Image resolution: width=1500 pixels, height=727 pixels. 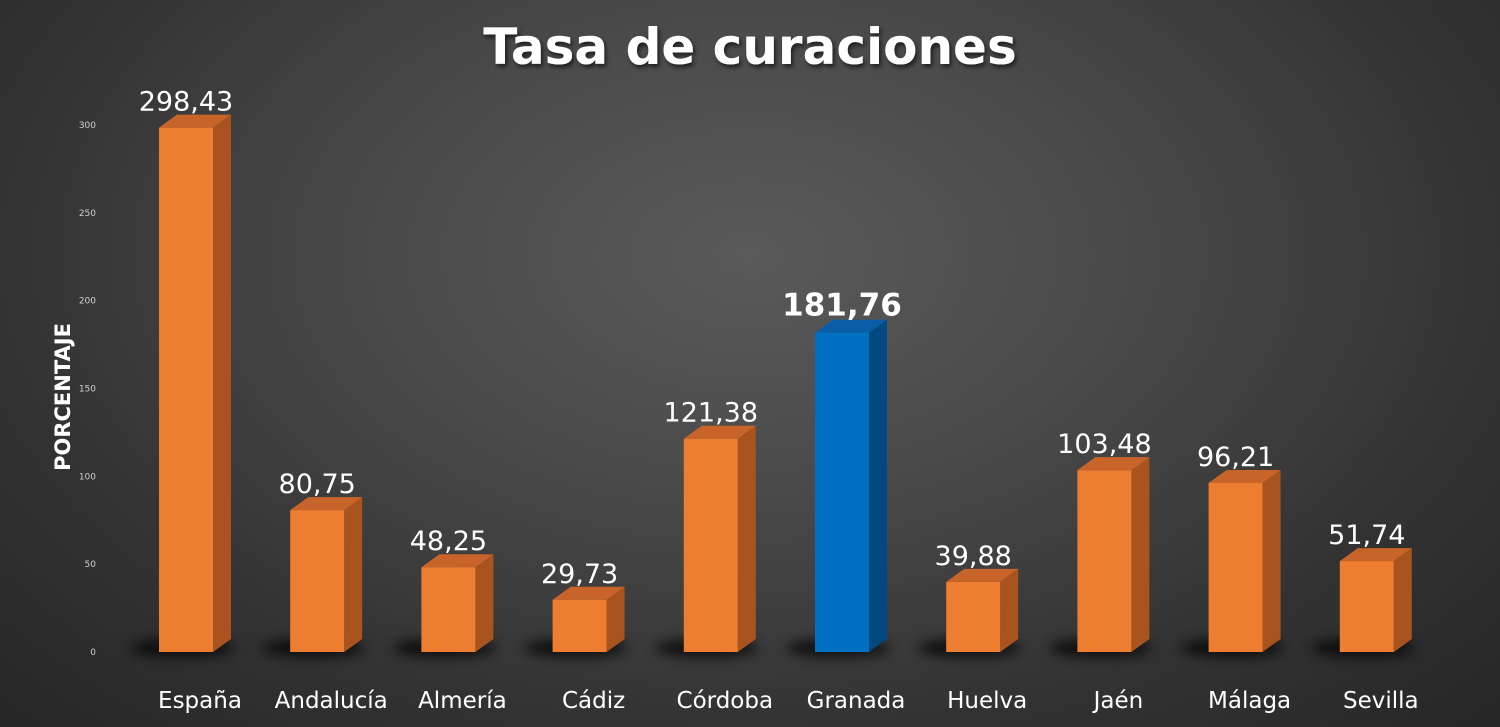 What do you see at coordinates (63, 397) in the screenshot?
I see `y-axis-label: PORCENTAJE` at bounding box center [63, 397].